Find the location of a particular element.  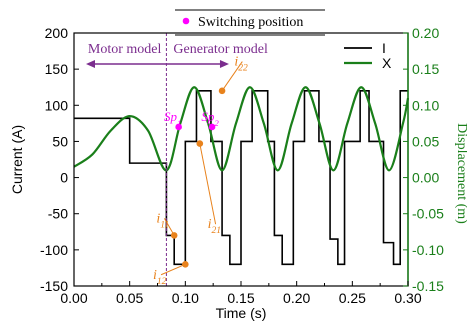

x-tick-label: 0.30 is located at coordinates (407, 298).